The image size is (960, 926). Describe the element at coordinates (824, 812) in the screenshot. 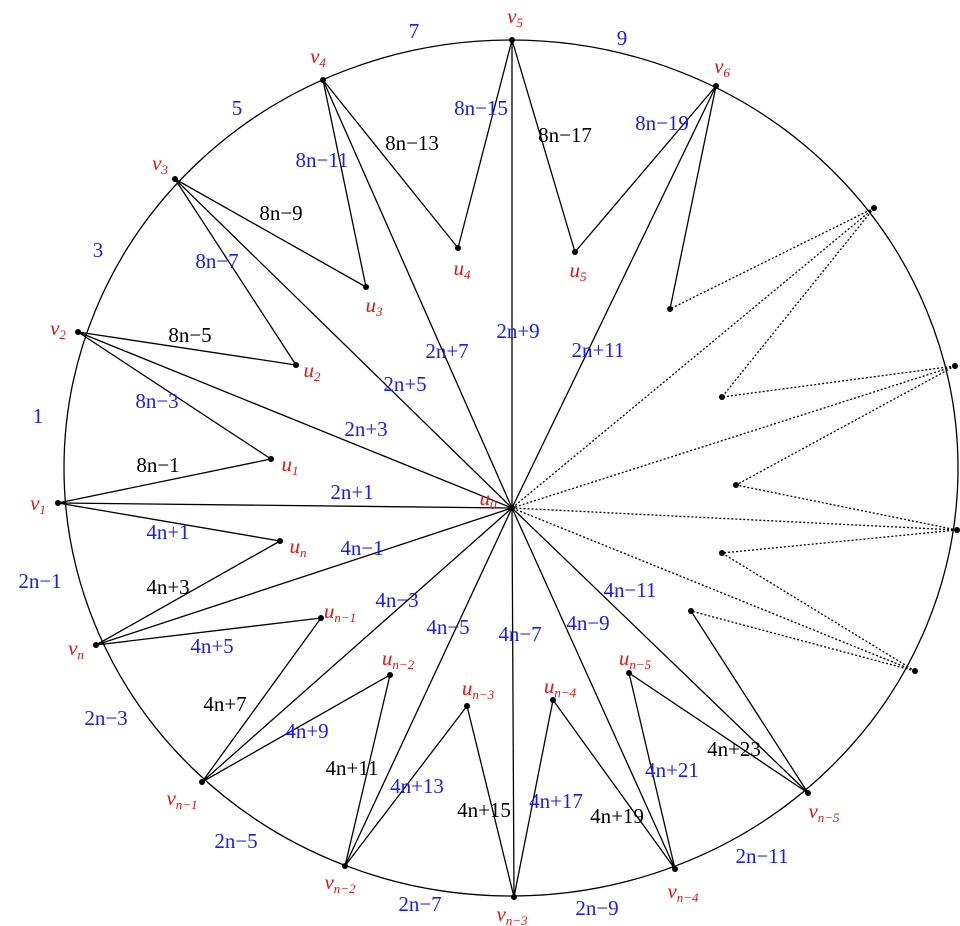

I see `vertex-label: vn−5` at that location.